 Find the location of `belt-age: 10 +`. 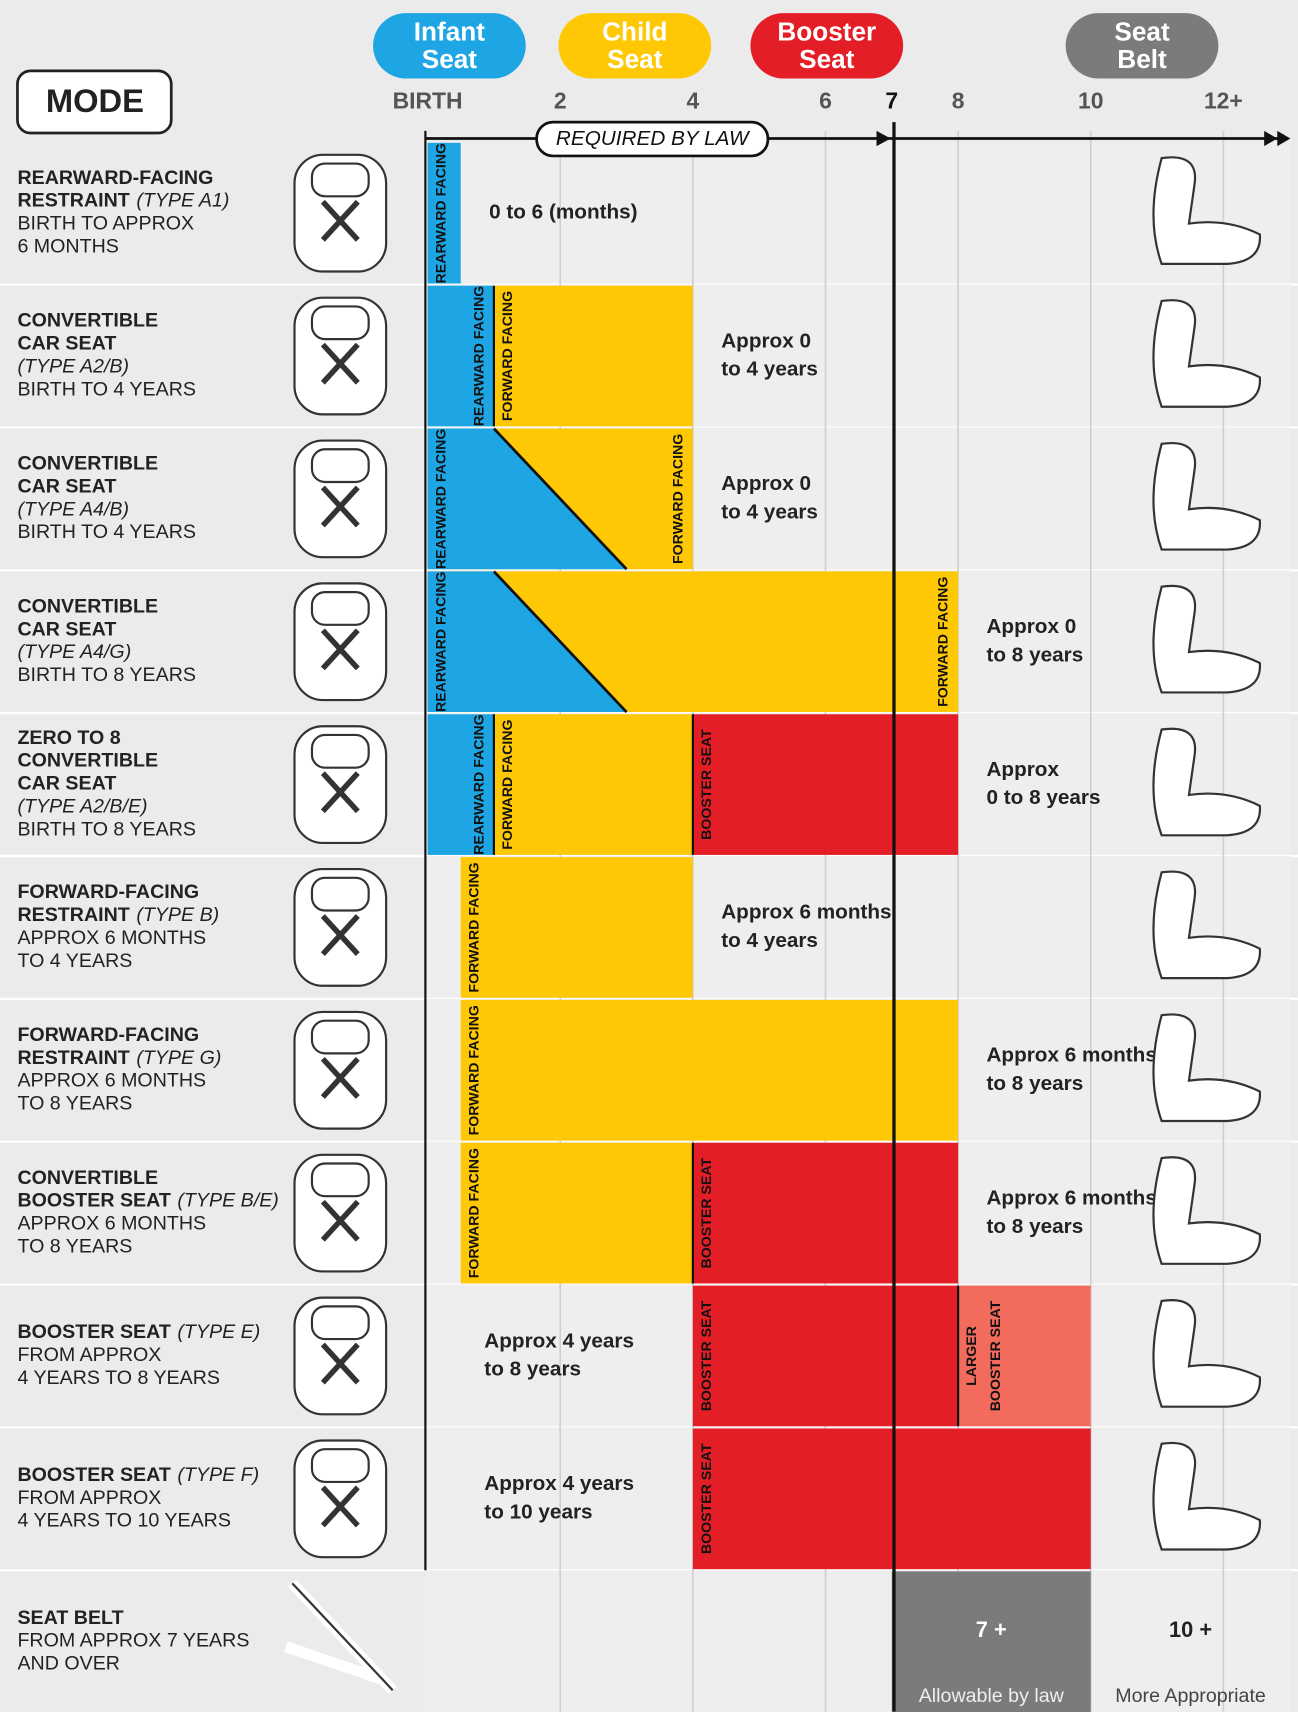

belt-age: 10 + is located at coordinates (1190, 1629).